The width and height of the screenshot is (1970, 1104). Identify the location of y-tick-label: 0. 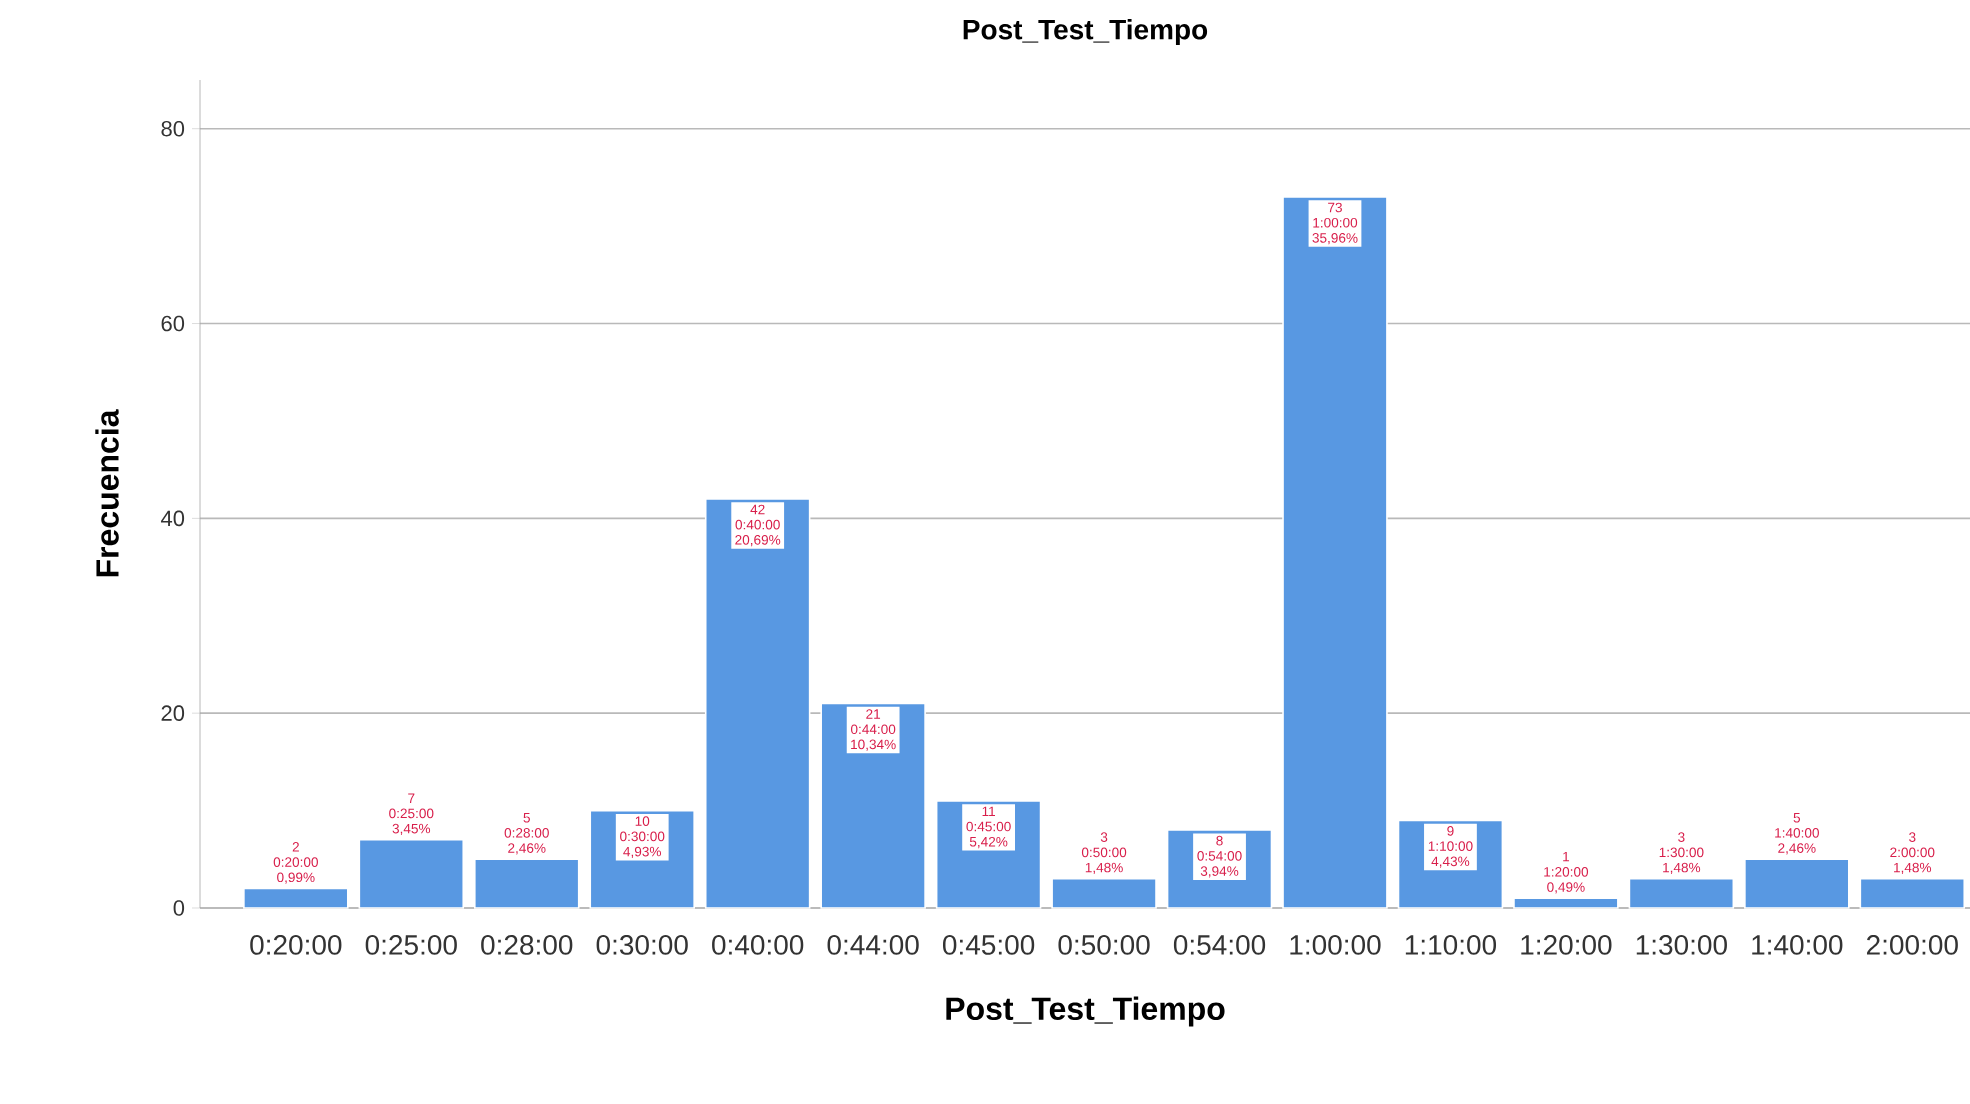
(179, 908).